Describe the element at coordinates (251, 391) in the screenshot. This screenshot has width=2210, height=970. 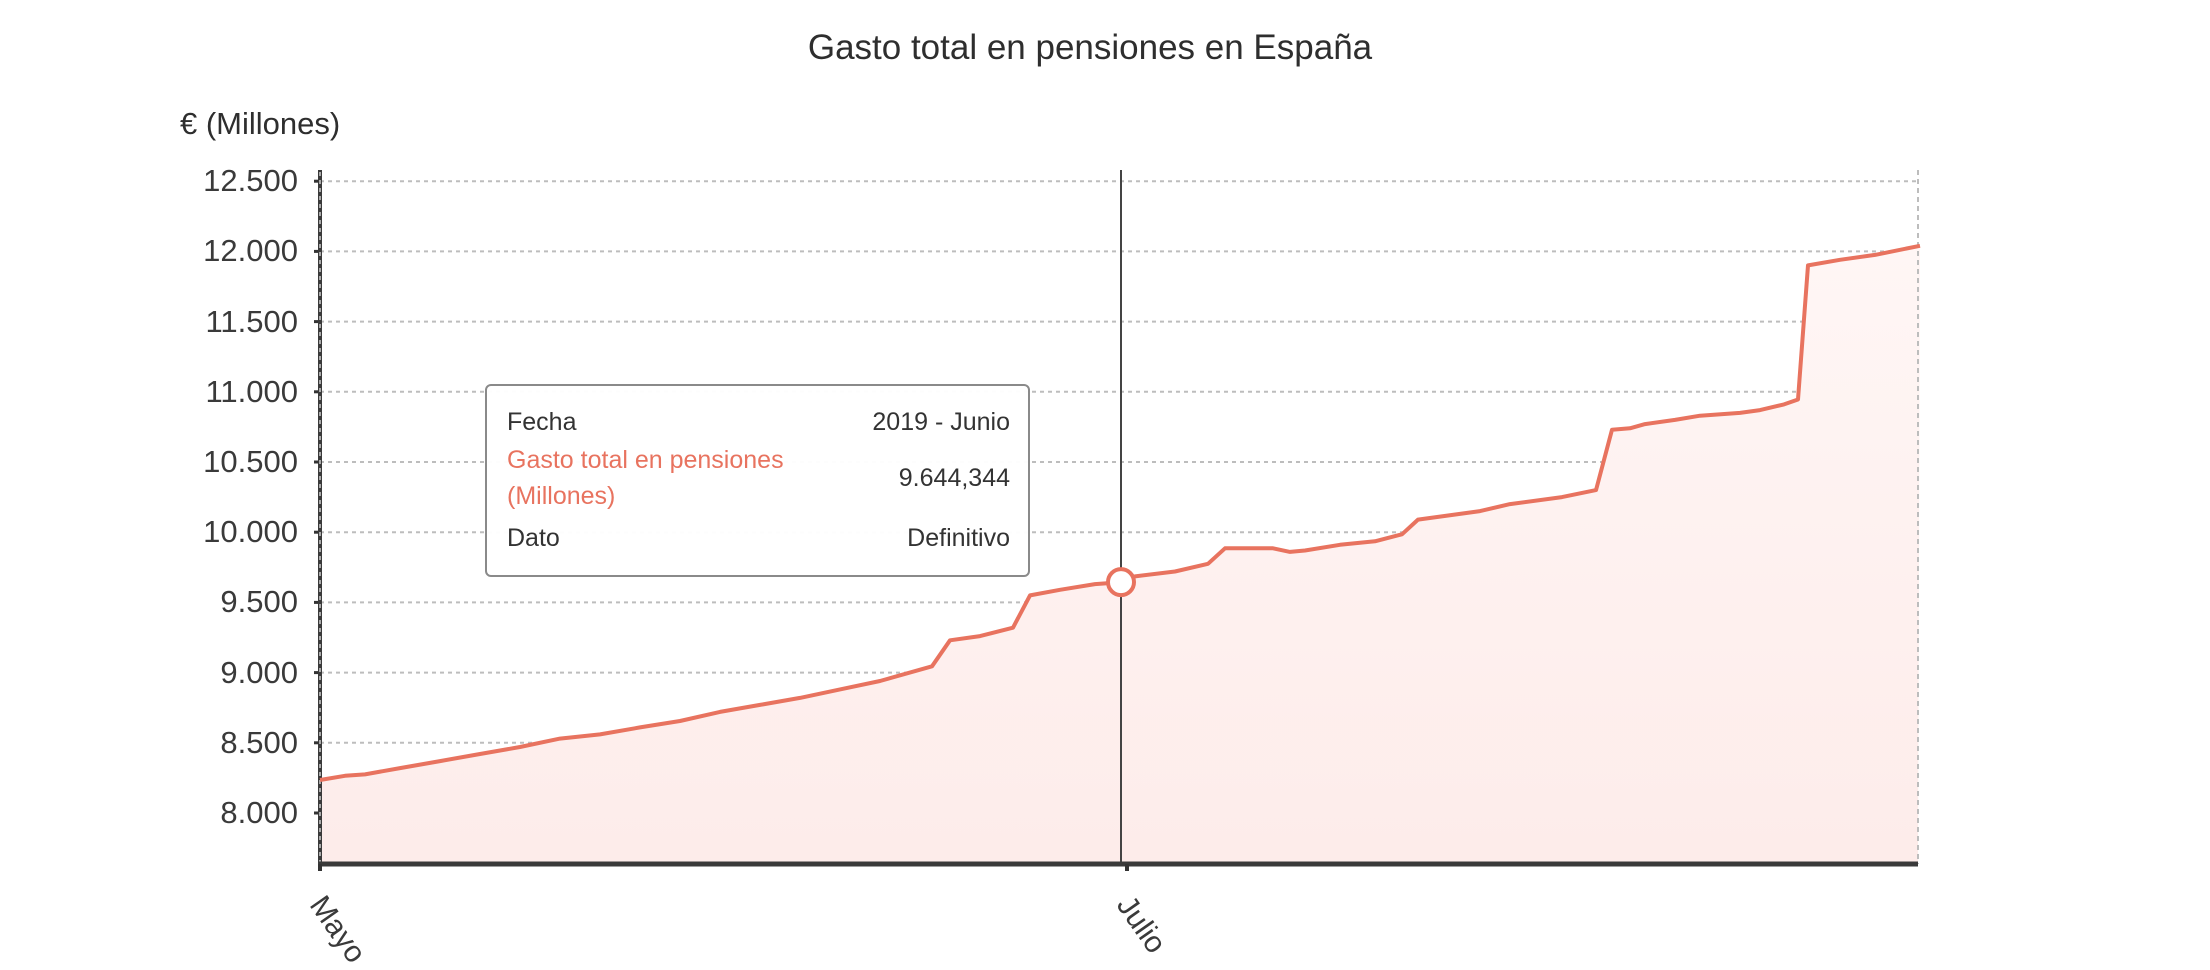
I see `y-tick-label: 11.000` at that location.